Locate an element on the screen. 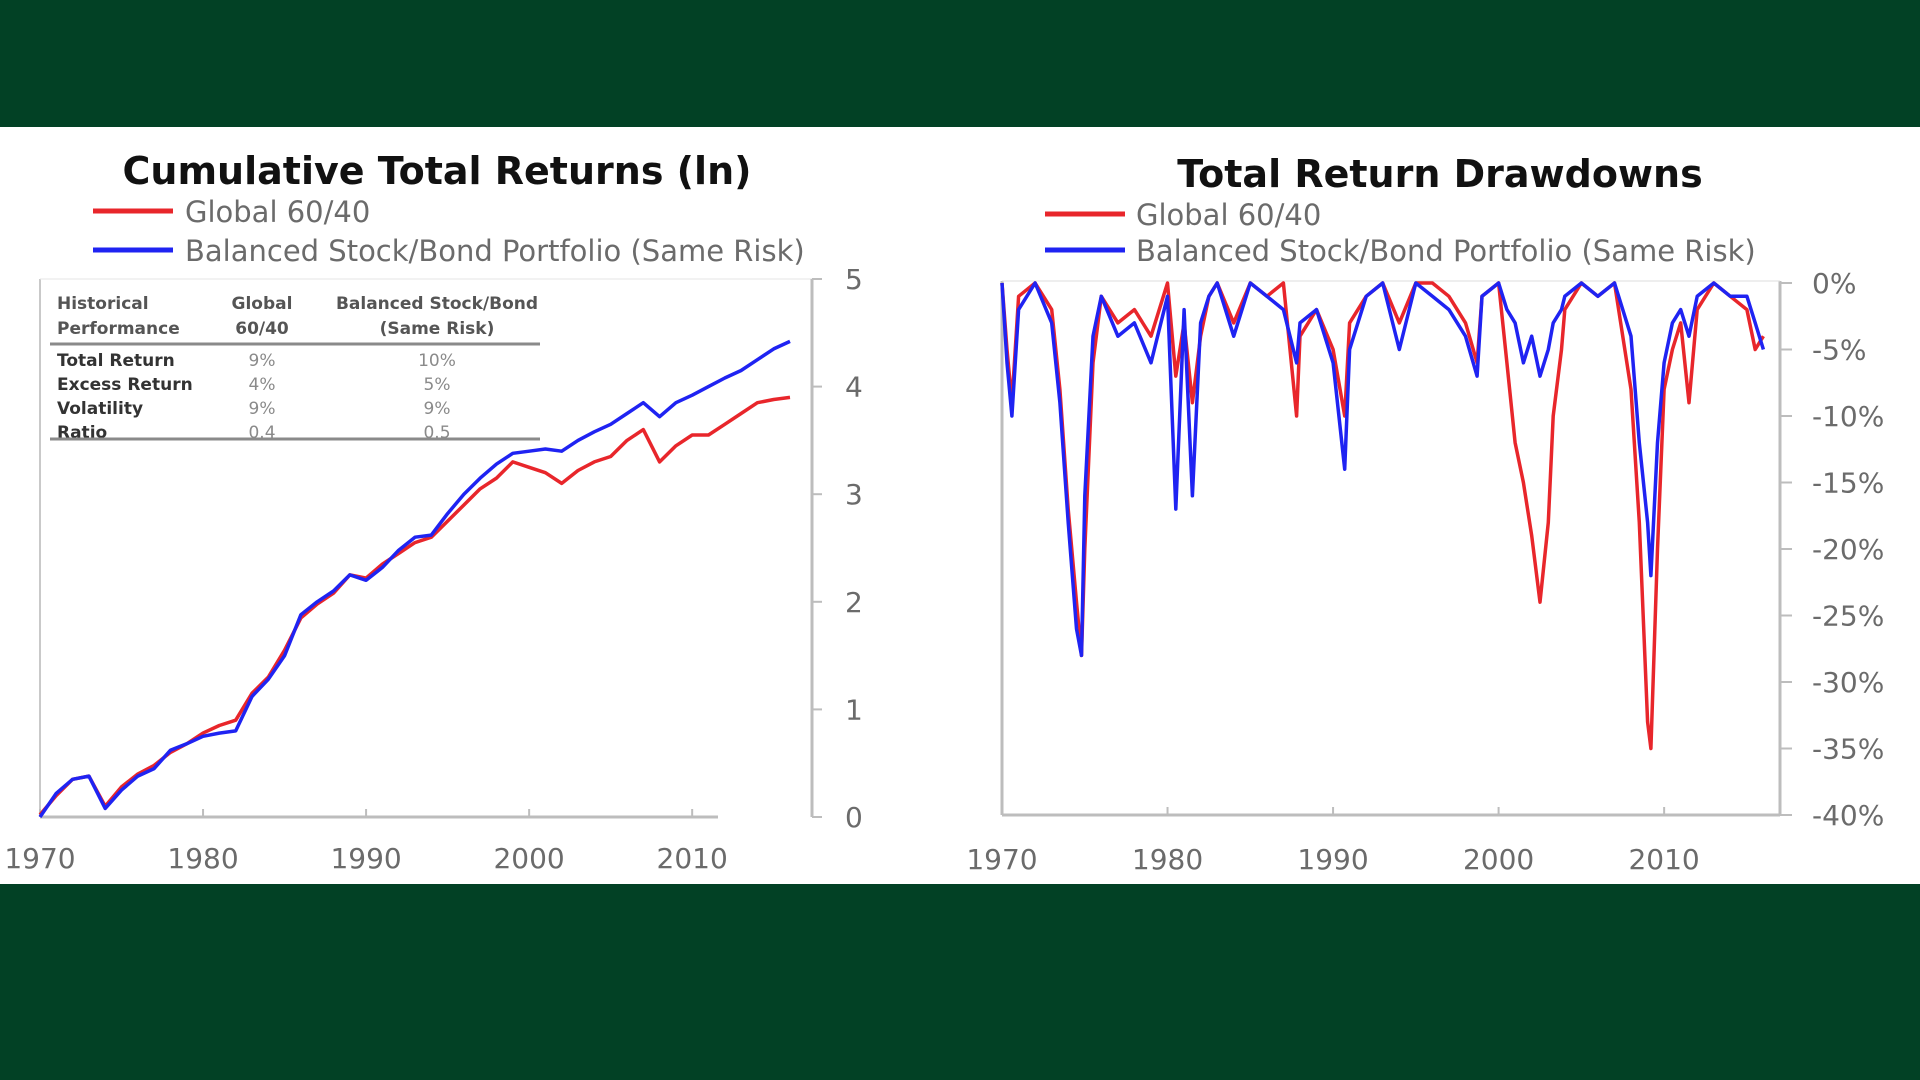 The width and height of the screenshot is (1920, 1080). right-y-tick-label: -25% is located at coordinates (1848, 616).